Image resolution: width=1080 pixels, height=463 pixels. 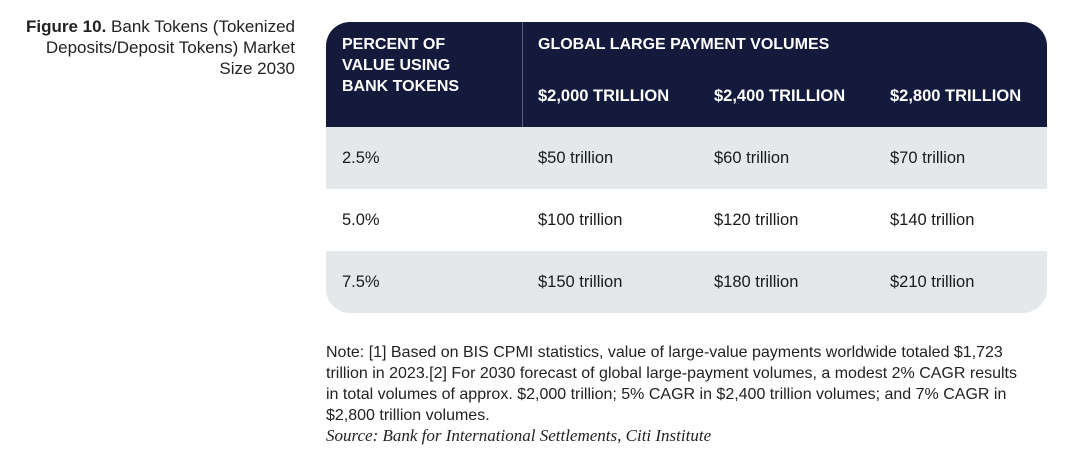 What do you see at coordinates (66, 26) in the screenshot?
I see `caption-label: Figure 10.` at bounding box center [66, 26].